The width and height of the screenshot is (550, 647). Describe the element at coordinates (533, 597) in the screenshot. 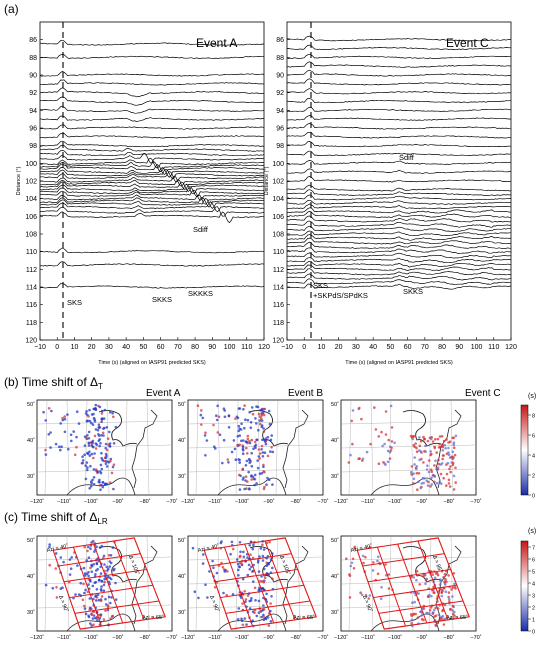

I see `colorbar-tick-label: 3` at that location.